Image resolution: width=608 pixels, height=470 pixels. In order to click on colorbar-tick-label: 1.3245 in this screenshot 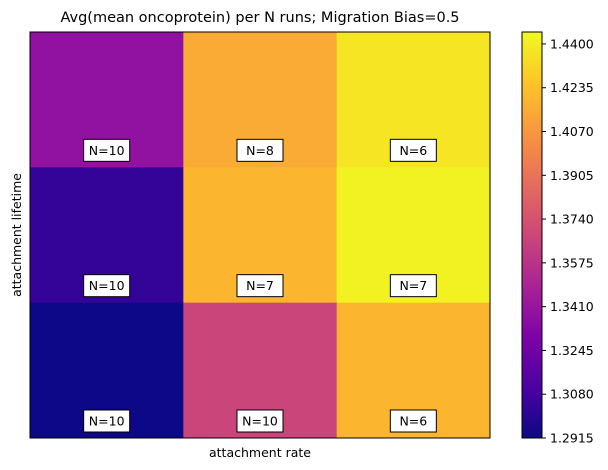, I will do `click(572, 350)`.